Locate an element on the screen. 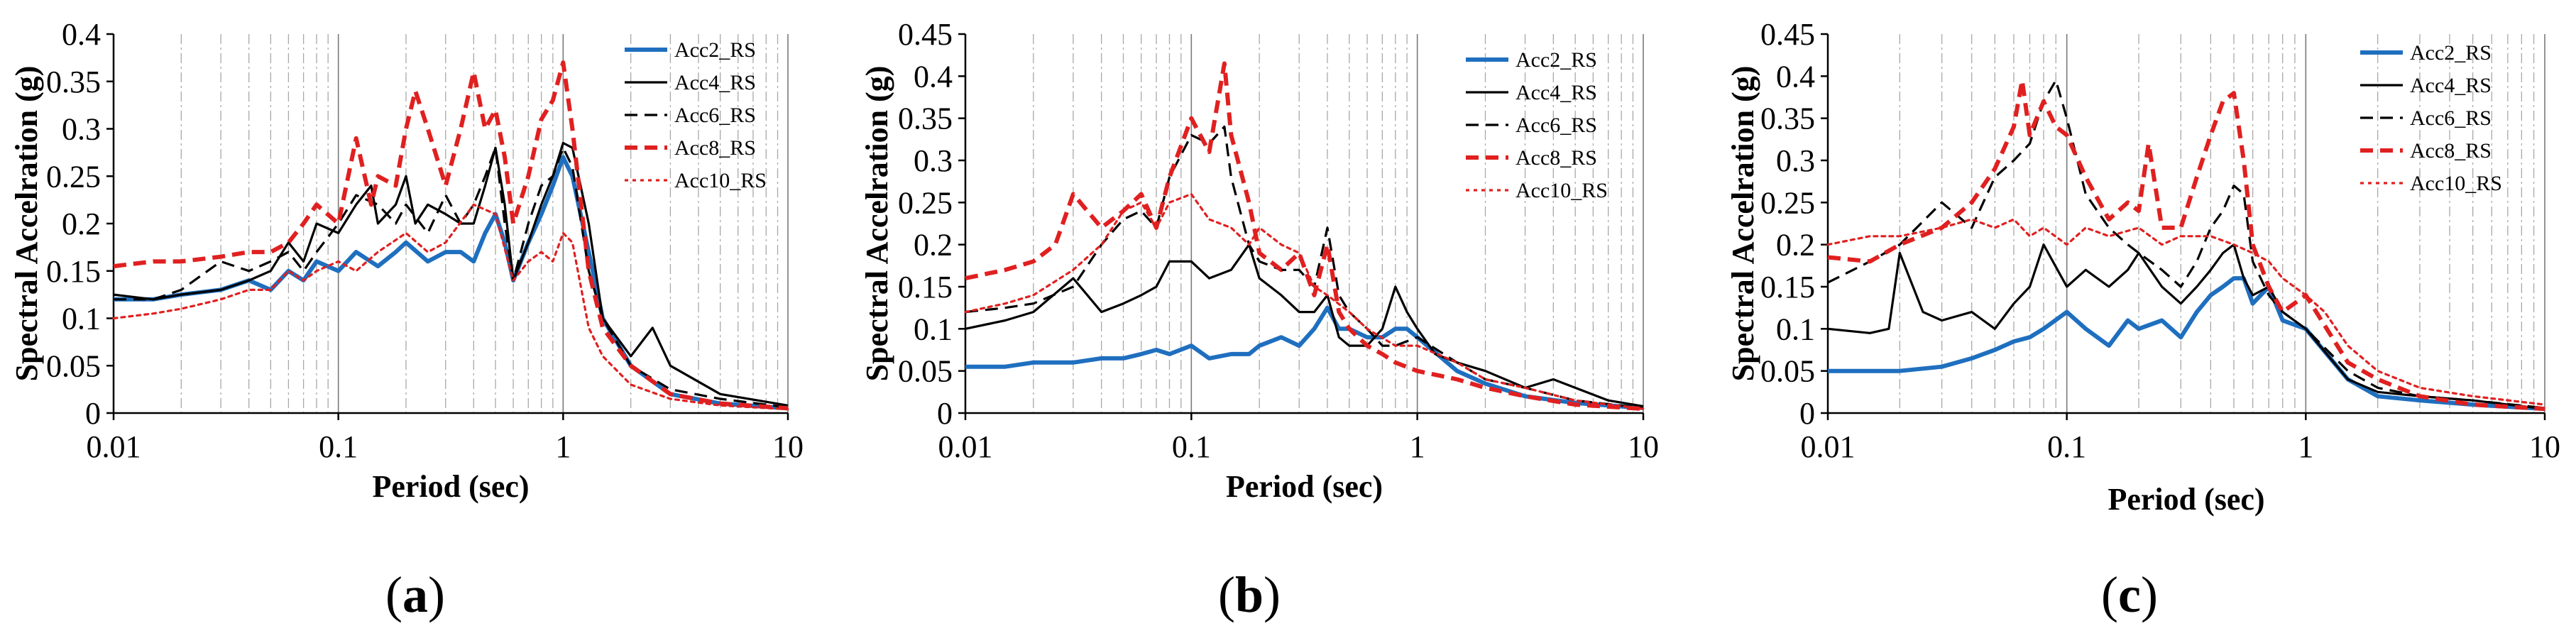  panel-label: (c) is located at coordinates (2129, 594).